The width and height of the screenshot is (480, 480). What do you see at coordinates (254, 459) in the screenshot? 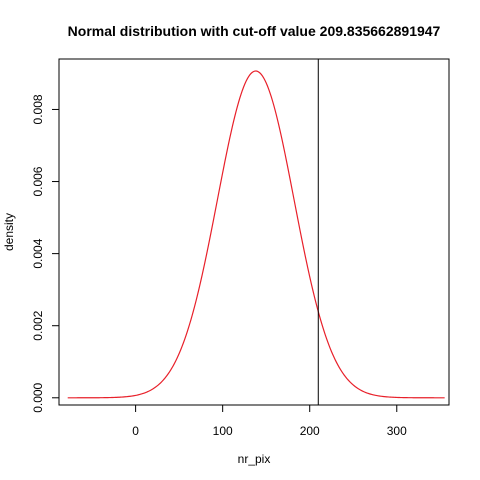
I see `x-axis-label: nr_pix` at bounding box center [254, 459].